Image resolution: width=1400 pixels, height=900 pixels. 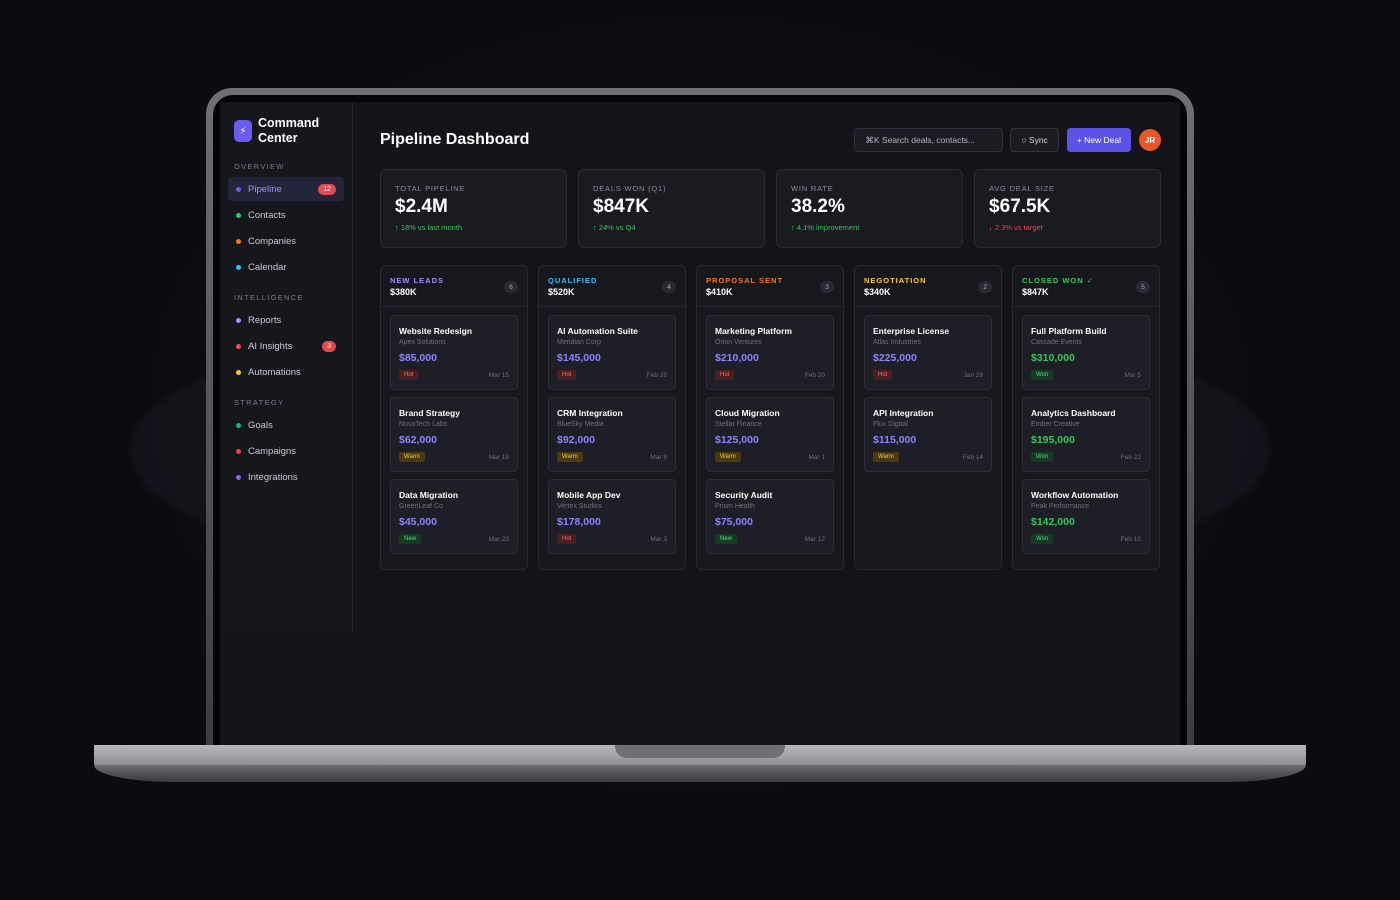 What do you see at coordinates (1130, 457) in the screenshot?
I see `deal-date: Feb 22` at bounding box center [1130, 457].